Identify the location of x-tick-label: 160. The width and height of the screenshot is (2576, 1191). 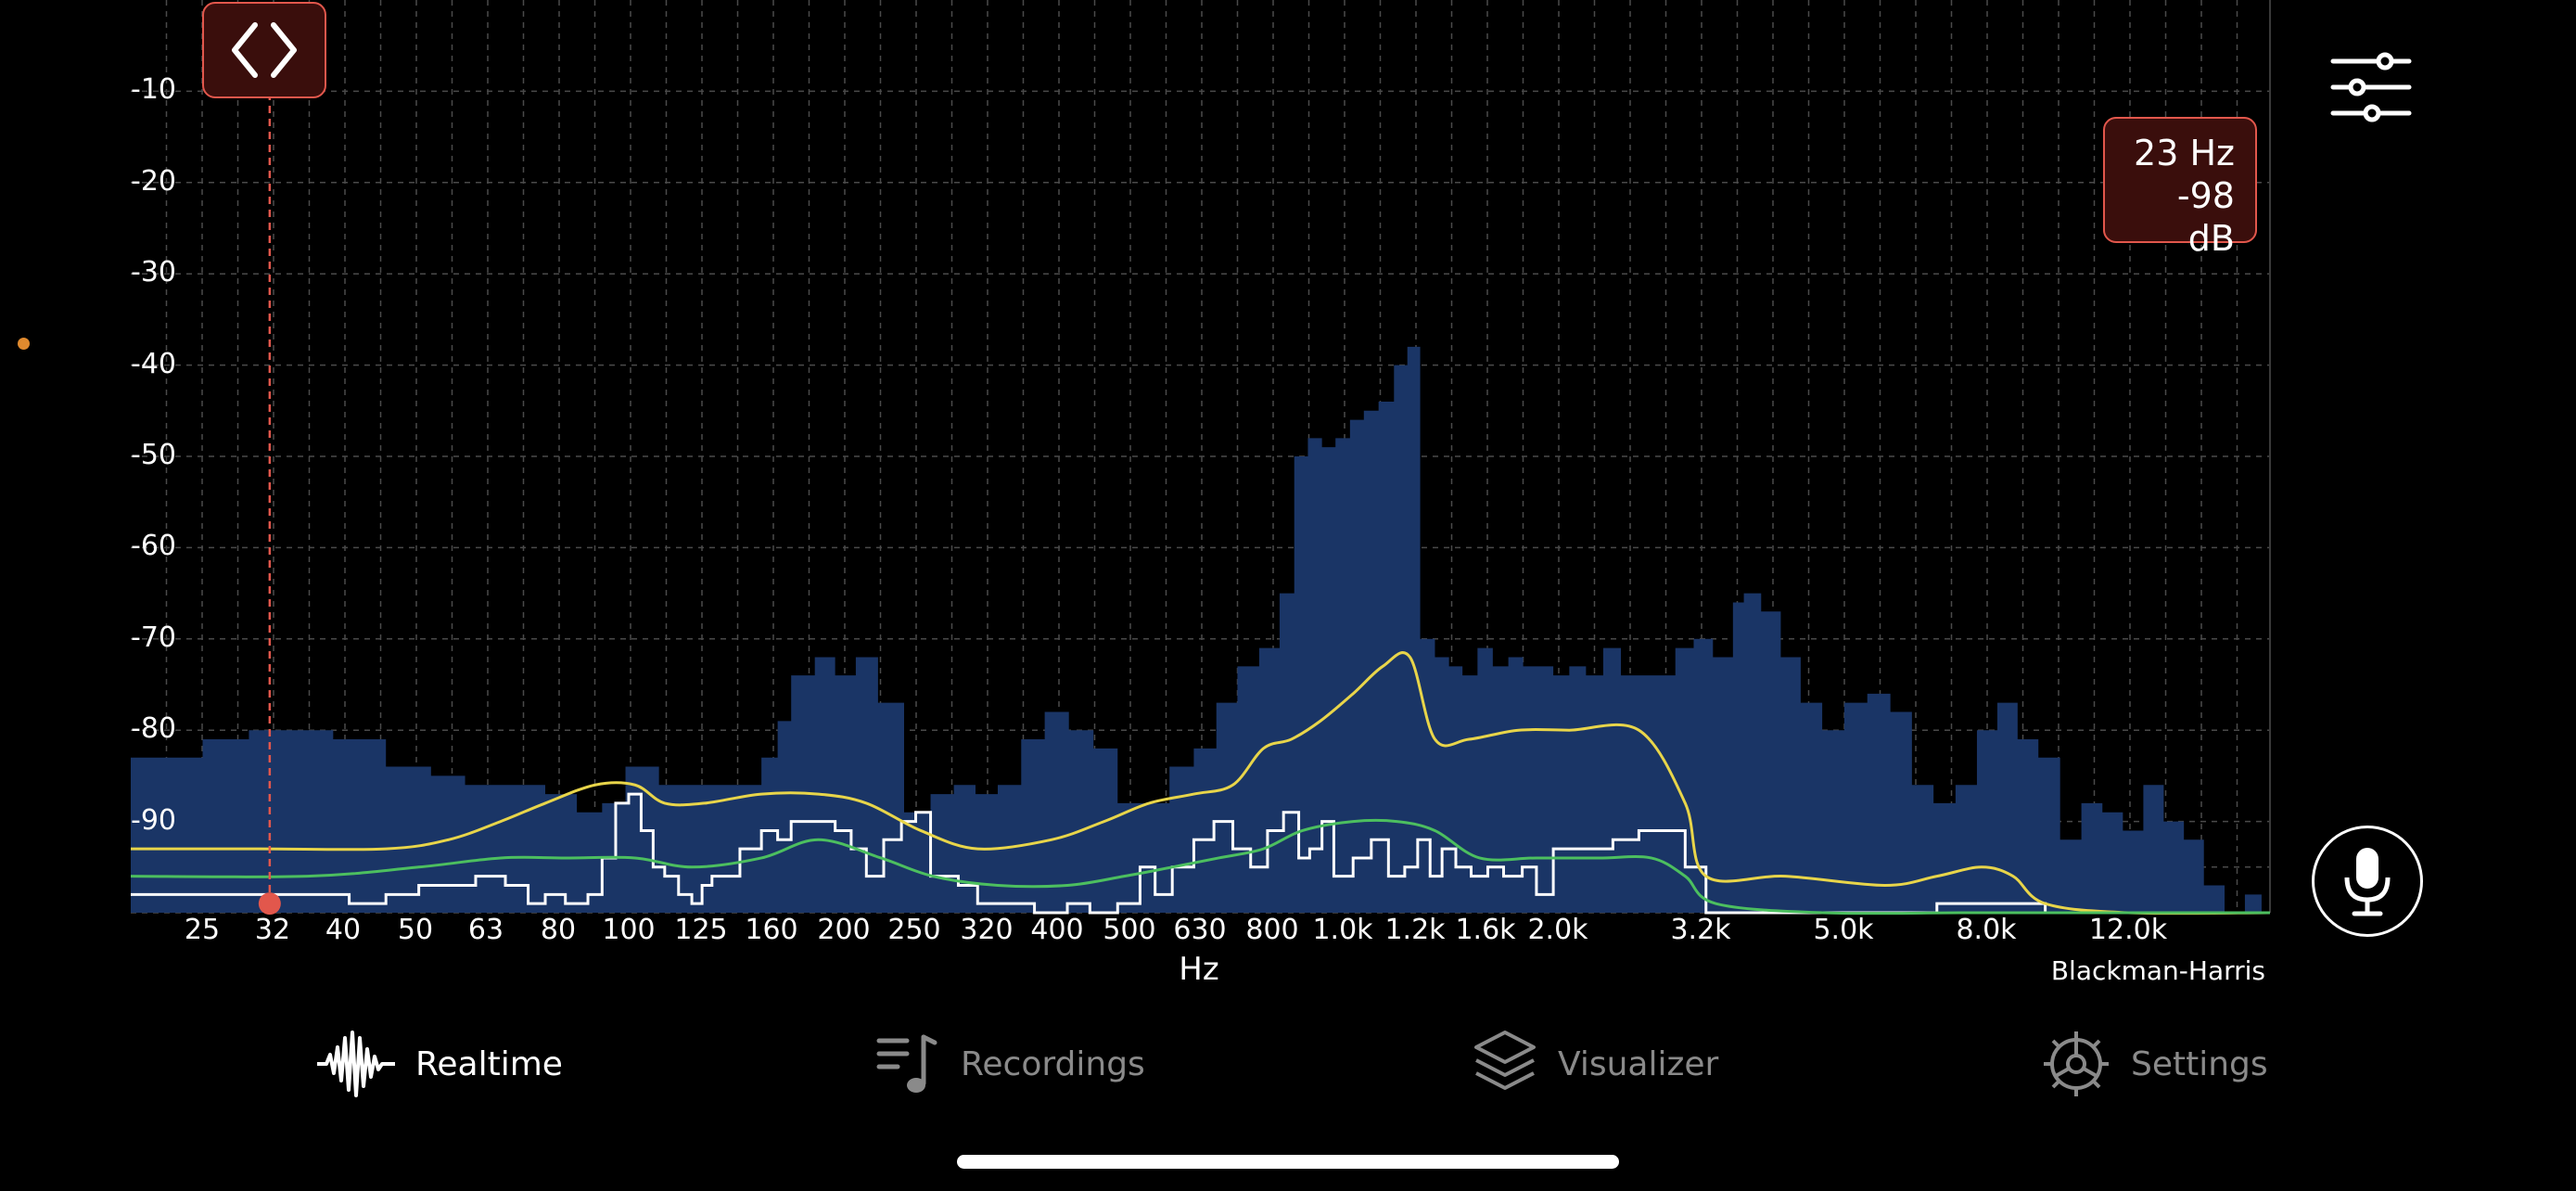
(772, 930).